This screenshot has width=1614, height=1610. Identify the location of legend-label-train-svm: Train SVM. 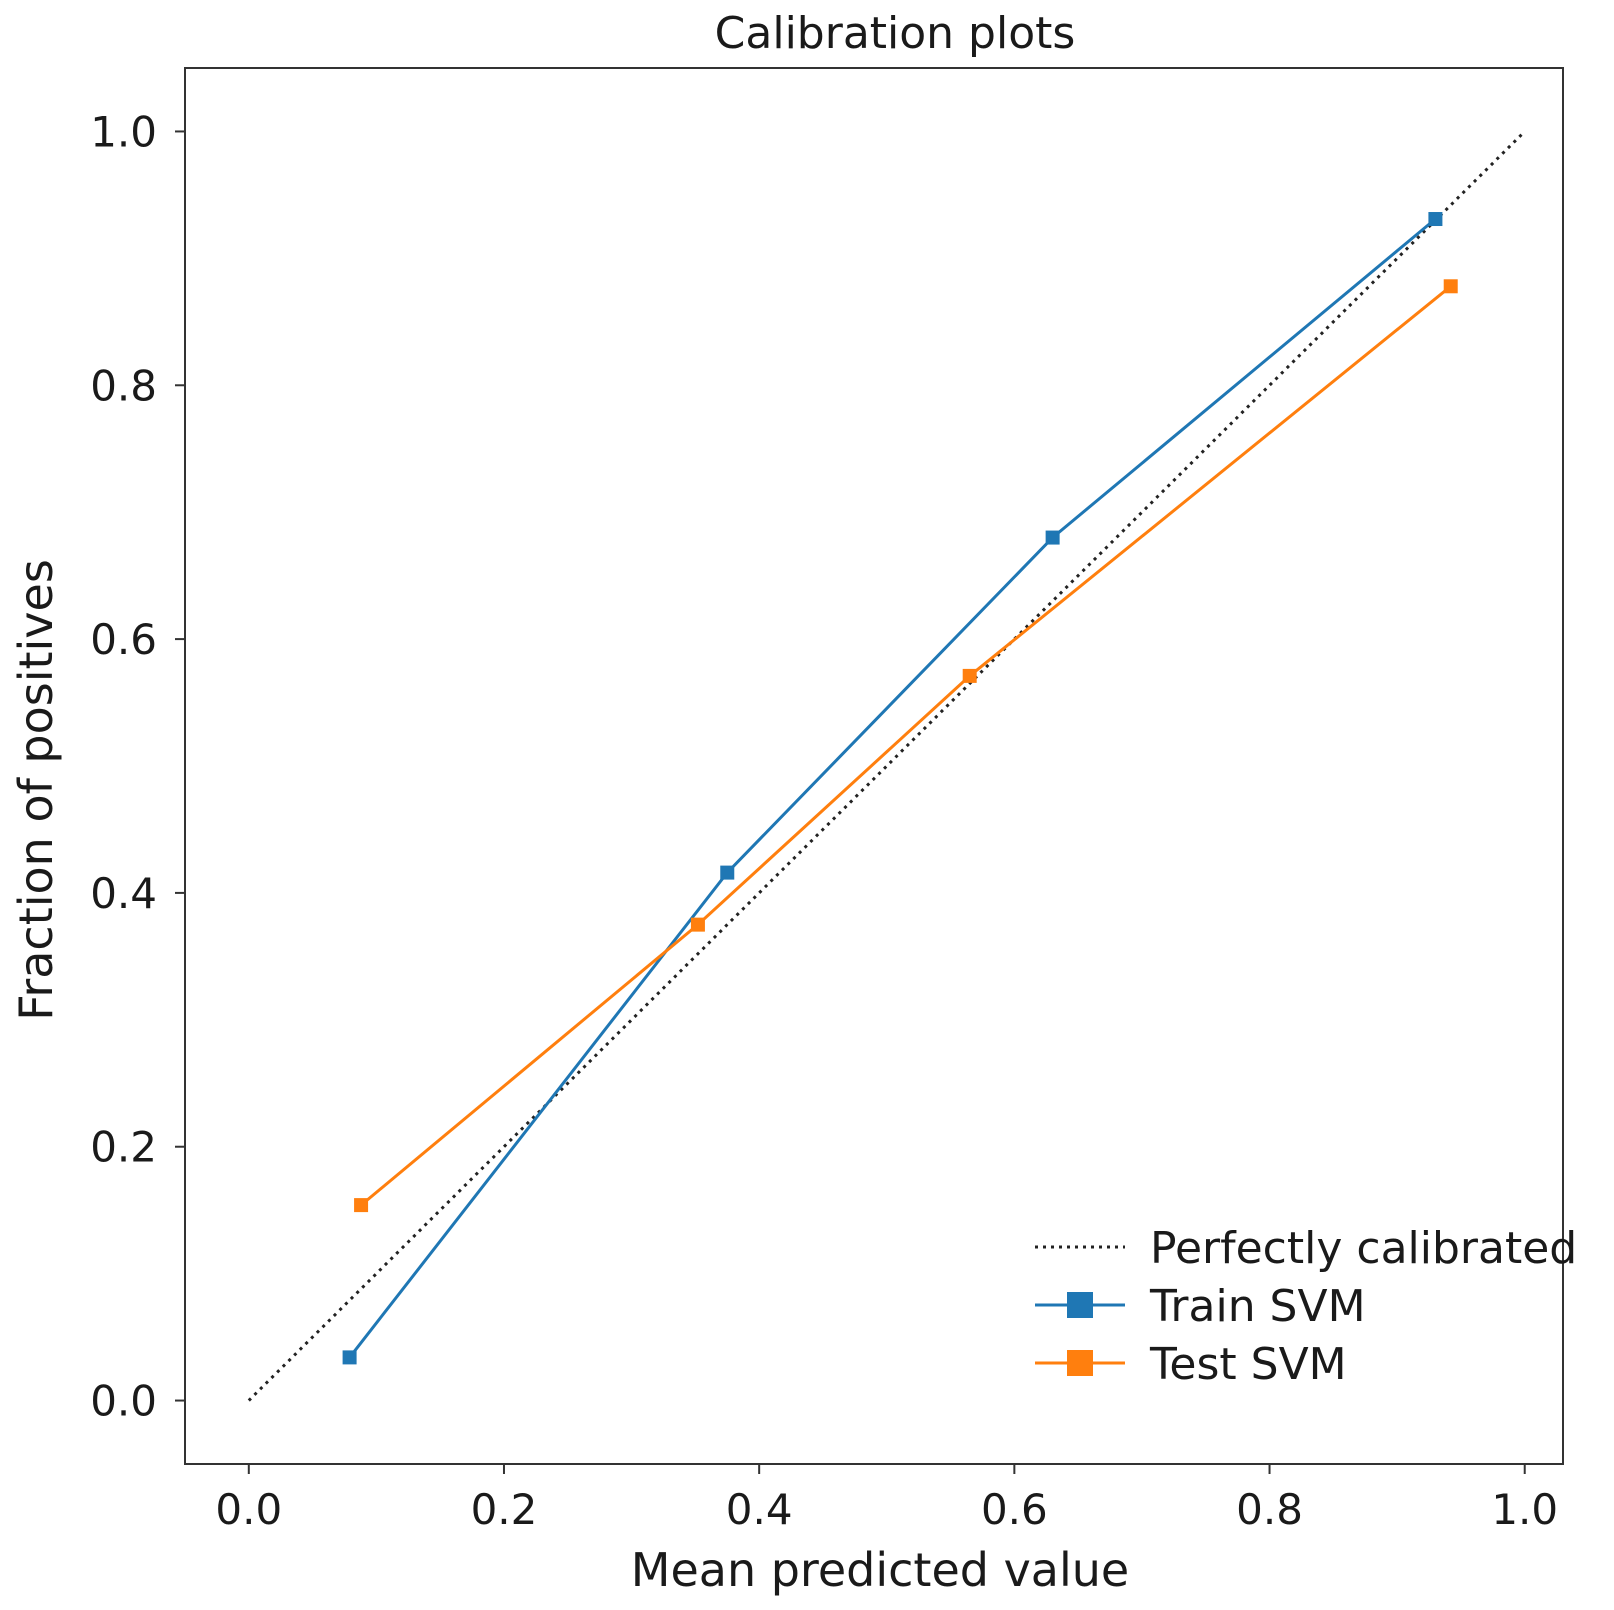
(1257, 1306).